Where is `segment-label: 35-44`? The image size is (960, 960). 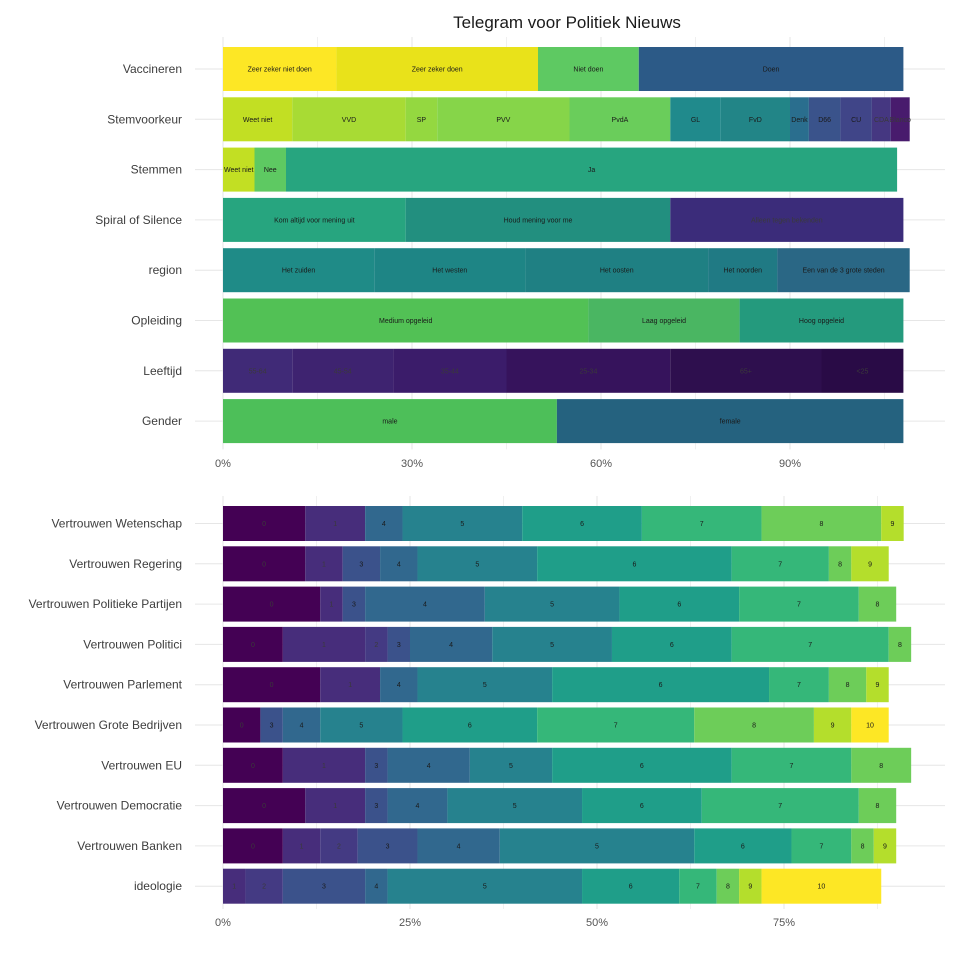
segment-label: 35-44 is located at coordinates (450, 371).